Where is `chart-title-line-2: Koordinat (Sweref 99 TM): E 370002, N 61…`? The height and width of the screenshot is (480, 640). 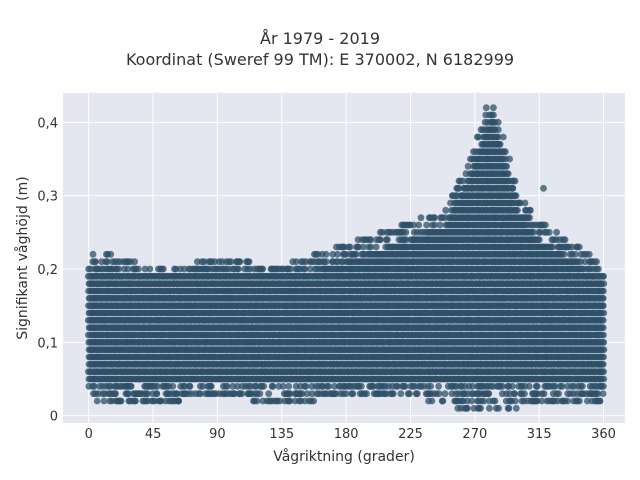 chart-title-line-2: Koordinat (Sweref 99 TM): E 370002, N 61… is located at coordinates (320, 59).